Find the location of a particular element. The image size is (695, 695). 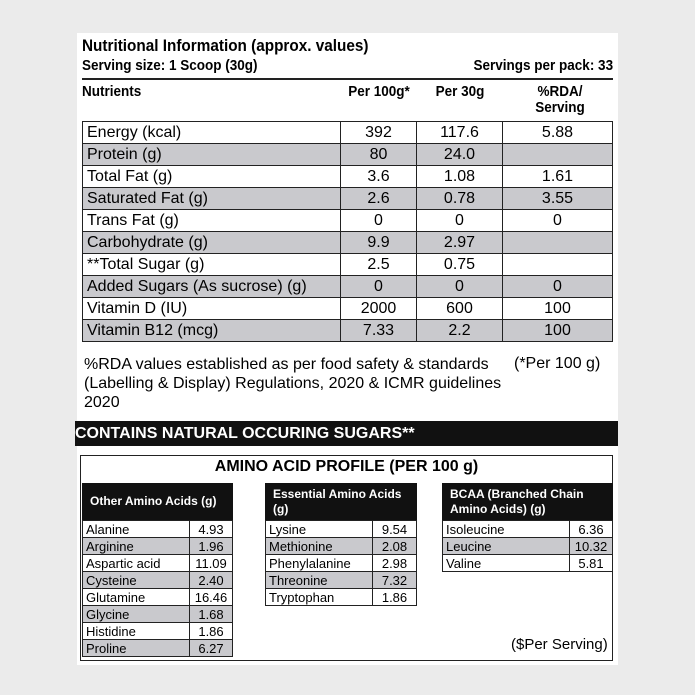

amino-row: Tryptophan 1.86 is located at coordinates (341, 597).